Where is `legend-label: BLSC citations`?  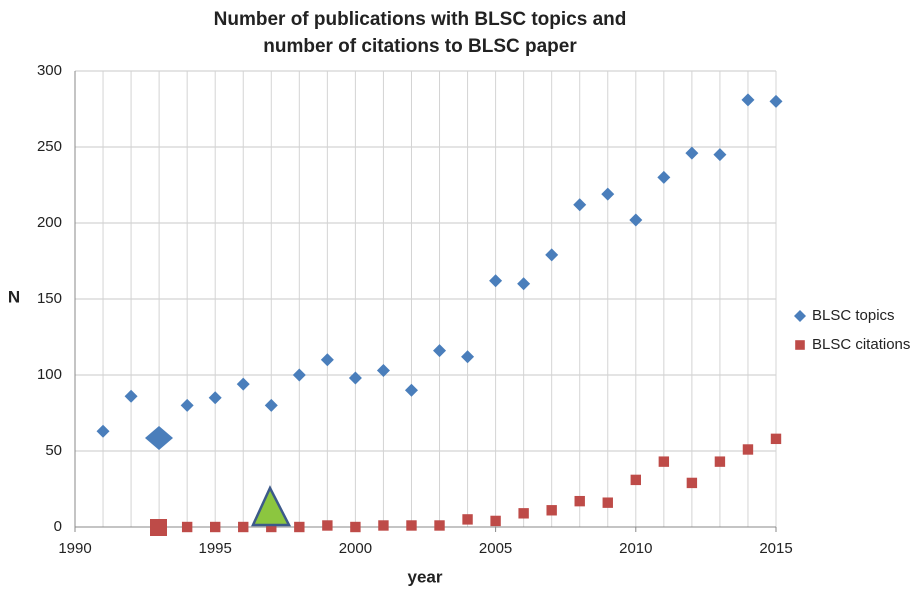 legend-label: BLSC citations is located at coordinates (861, 344).